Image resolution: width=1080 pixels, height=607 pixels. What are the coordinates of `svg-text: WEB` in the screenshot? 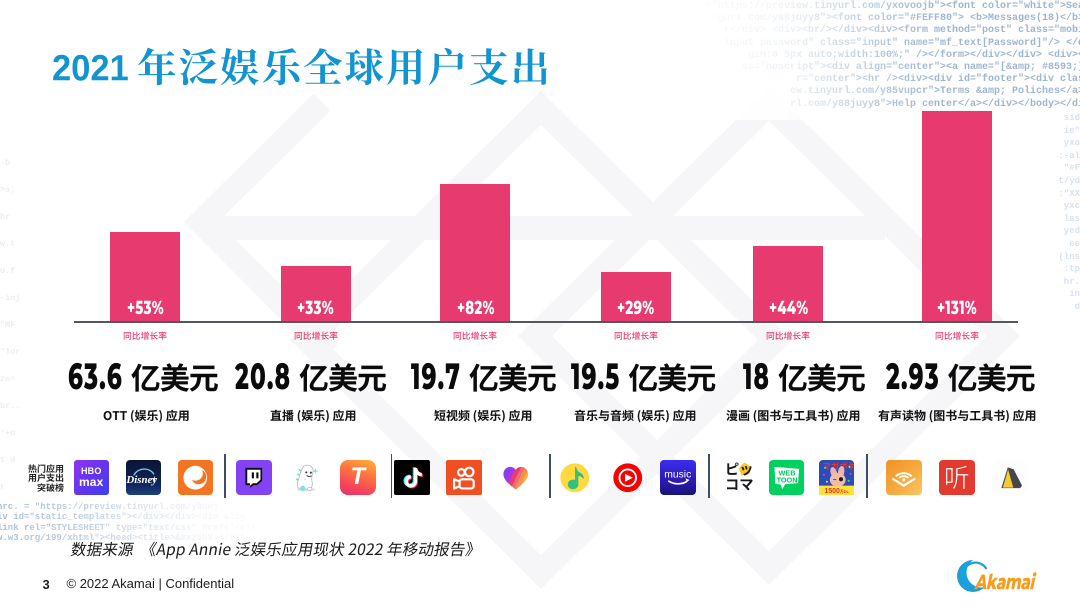 It's located at (786, 472).